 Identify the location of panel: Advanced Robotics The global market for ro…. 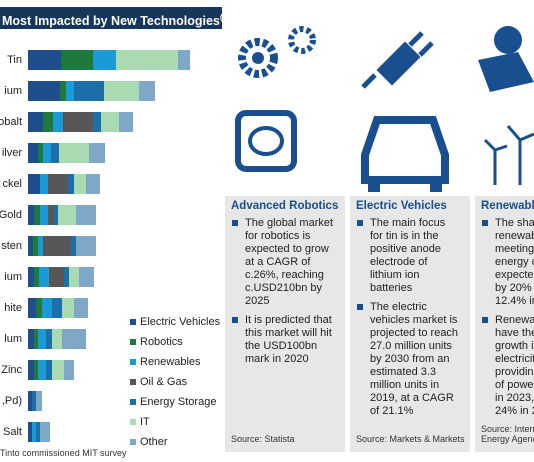
(285, 324).